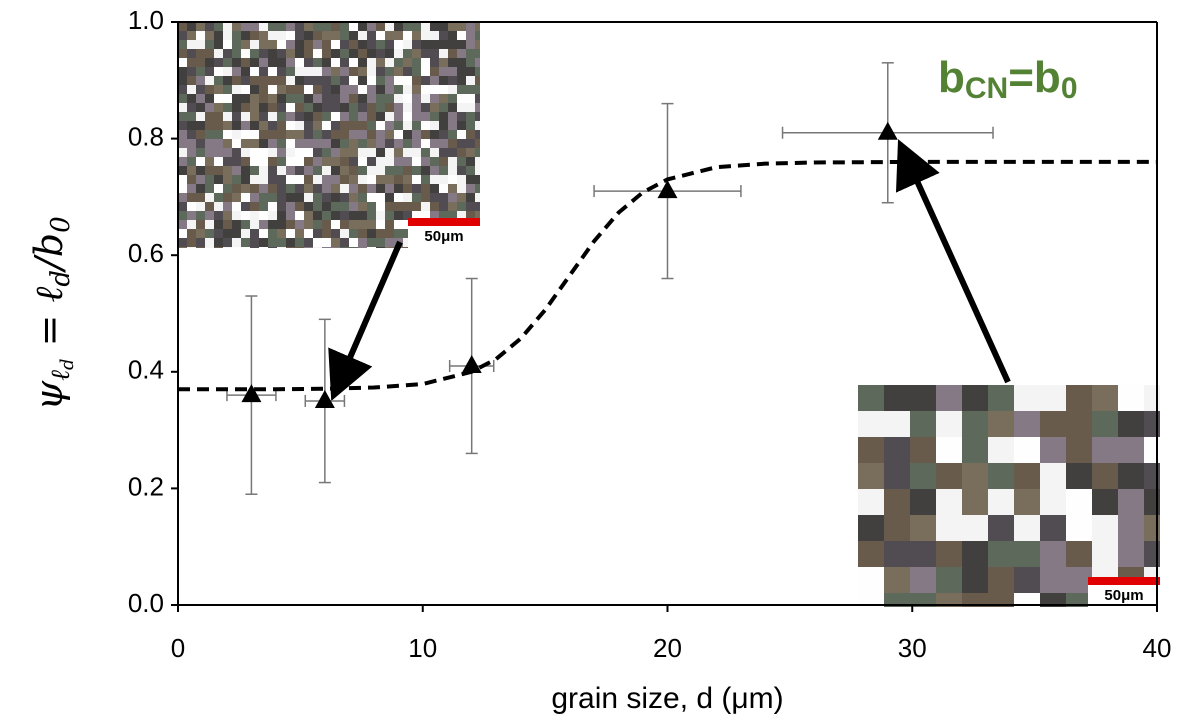 The image size is (1189, 720). What do you see at coordinates (67, 364) in the screenshot?
I see `y-label-part: d` at bounding box center [67, 364].